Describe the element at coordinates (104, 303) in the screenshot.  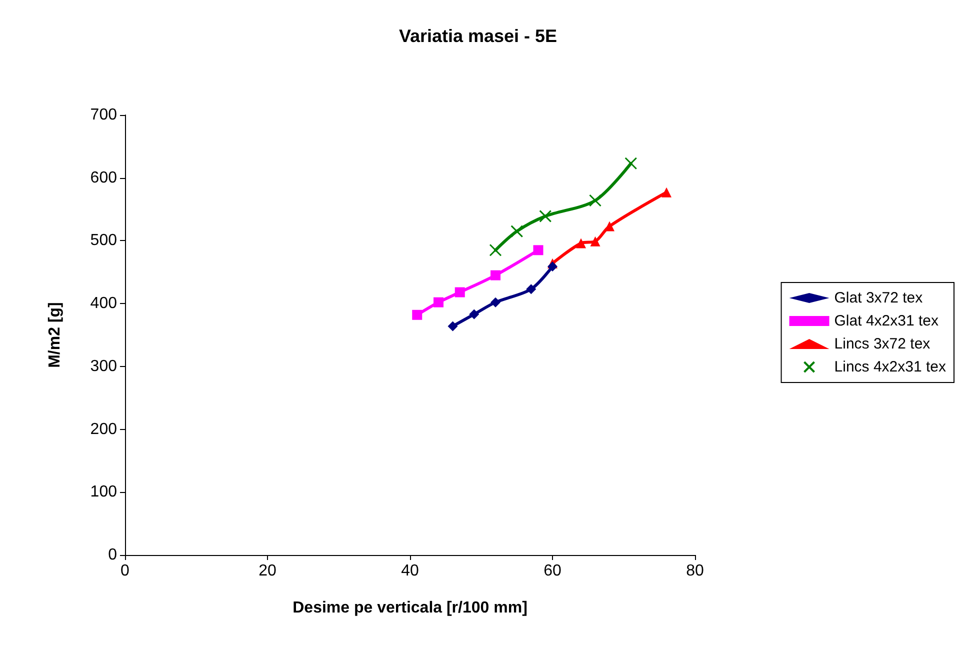
I see `y-tick-label: 400` at that location.